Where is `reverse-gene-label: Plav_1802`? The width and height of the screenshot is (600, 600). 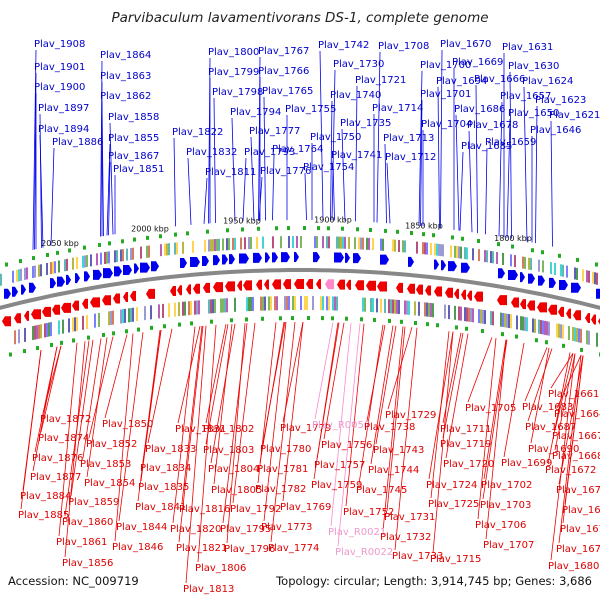 reverse-gene-label: Plav_1802 is located at coordinates (228, 429).